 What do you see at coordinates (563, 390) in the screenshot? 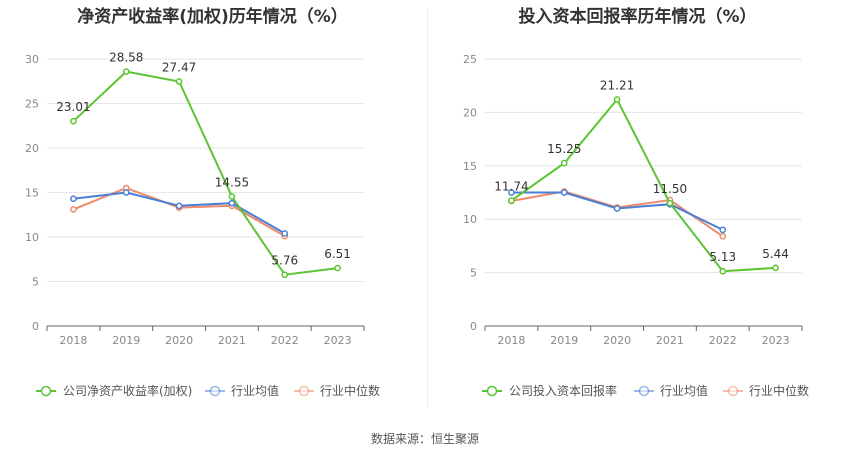
I see `legend-label: 公司投入资本回报率` at bounding box center [563, 390].